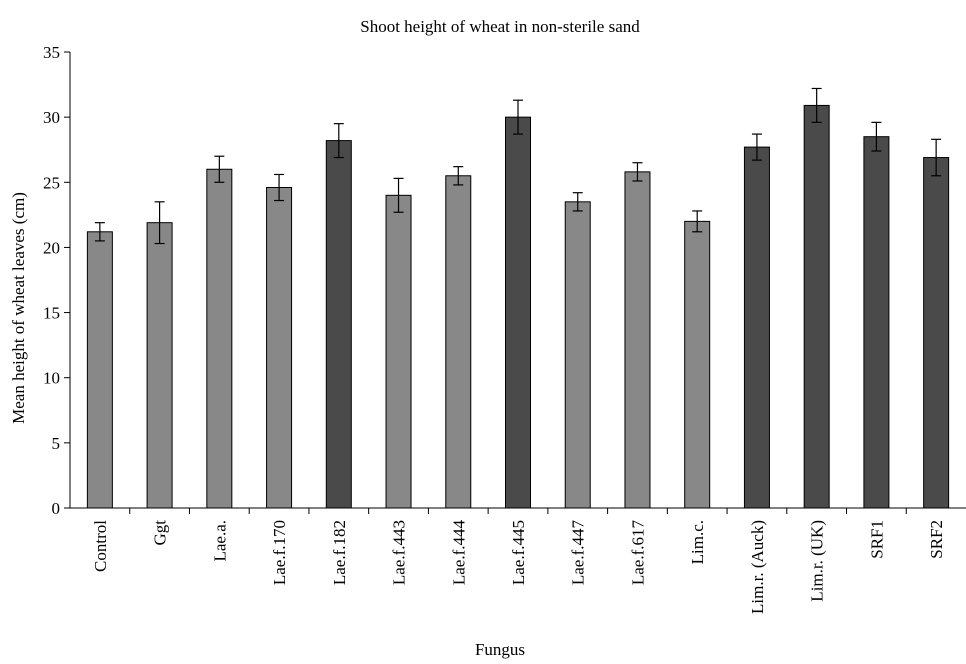 The width and height of the screenshot is (966, 664). Describe the element at coordinates (936, 539) in the screenshot. I see `x-tick-label: SRF2` at that location.